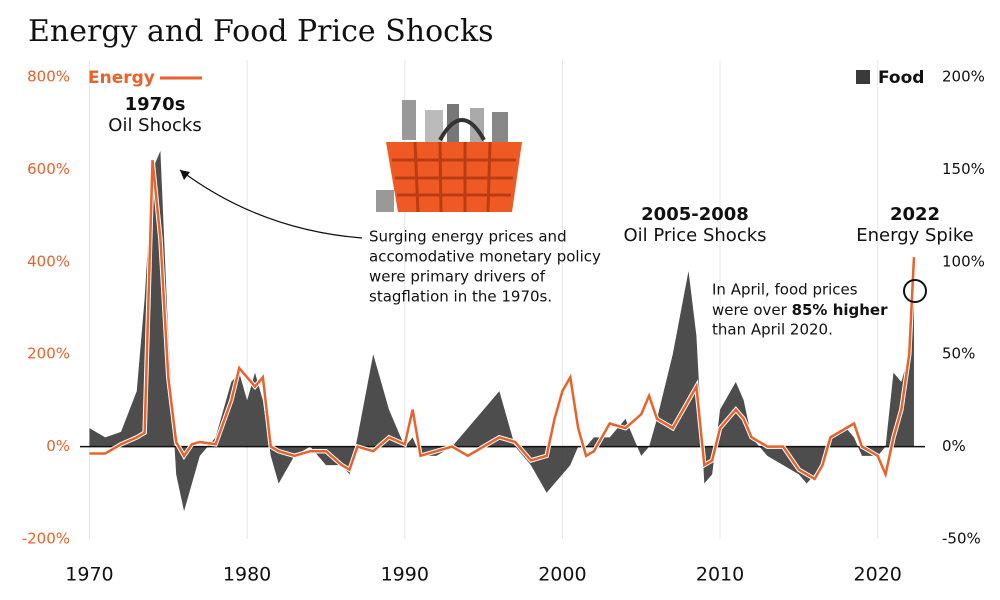 This screenshot has width=1000, height=600. I want to click on chart-title: Energy and Food Price Shocks, so click(261, 31).